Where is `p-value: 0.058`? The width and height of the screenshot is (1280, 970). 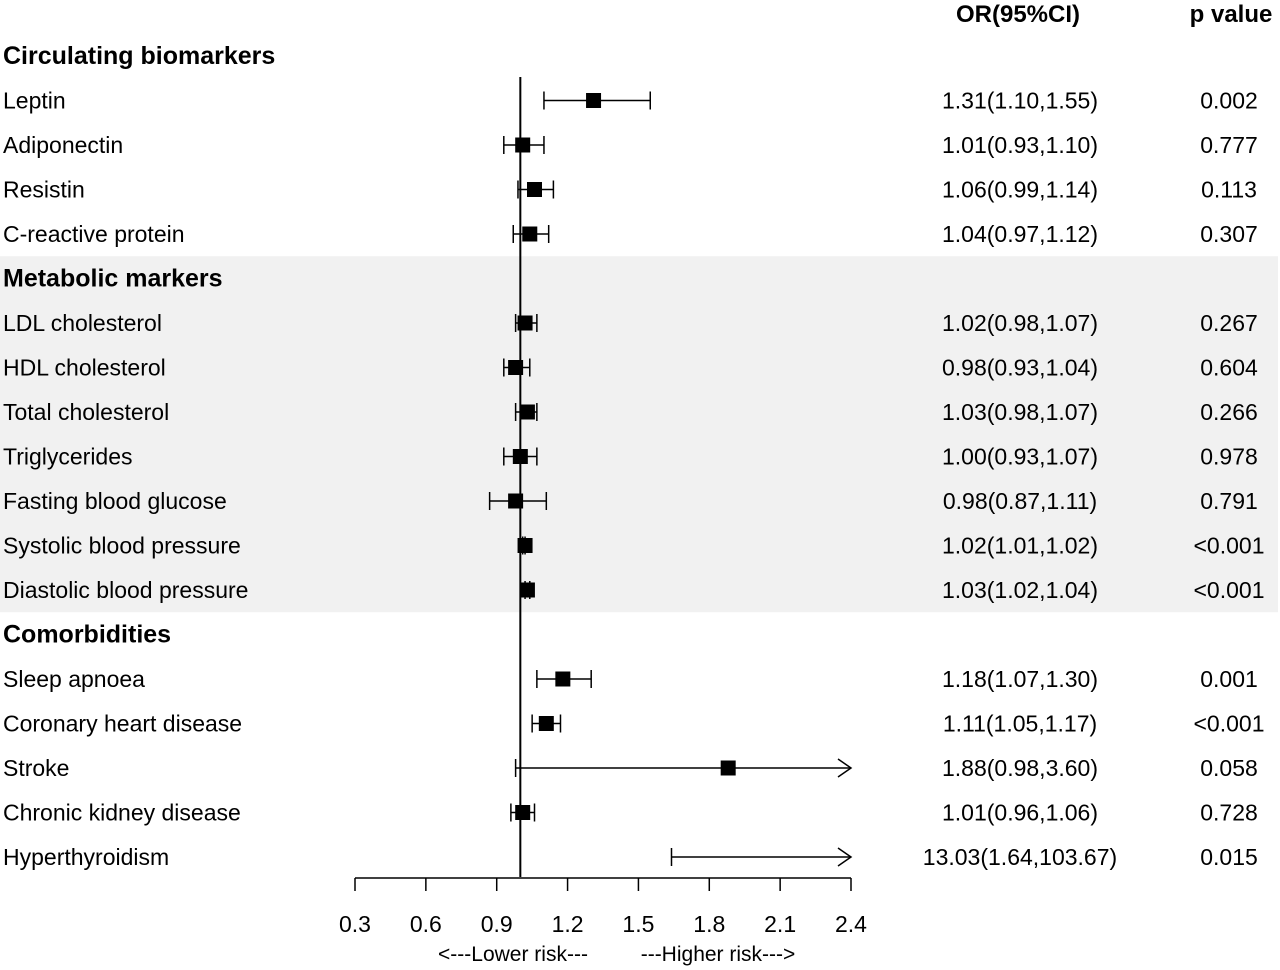 p-value: 0.058 is located at coordinates (1229, 768).